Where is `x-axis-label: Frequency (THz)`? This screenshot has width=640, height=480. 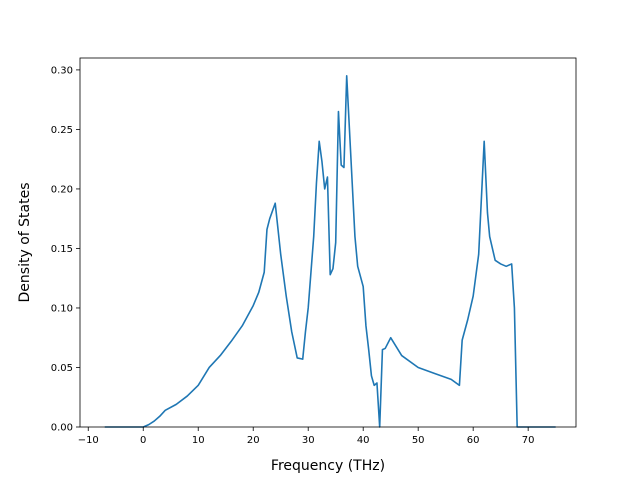 x-axis-label: Frequency (THz) is located at coordinates (328, 466).